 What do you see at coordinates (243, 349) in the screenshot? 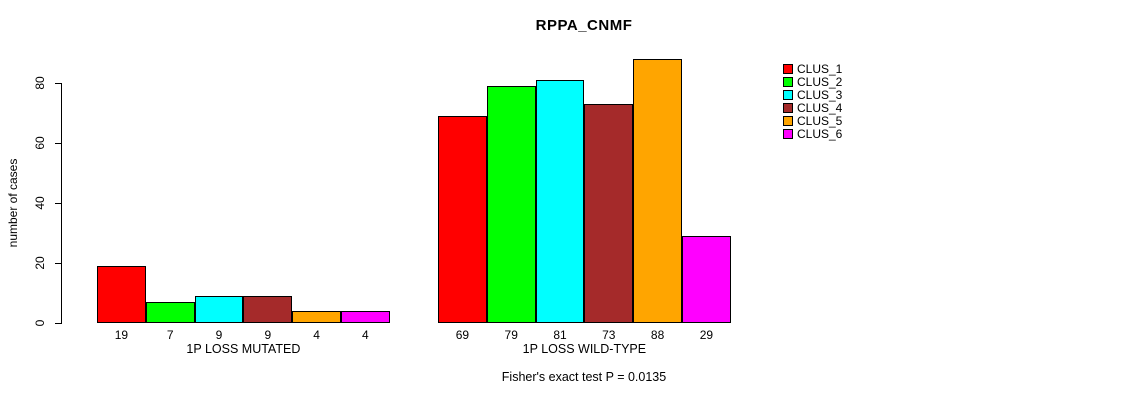
I see `group-label: 1P LOSS MUTATED` at bounding box center [243, 349].